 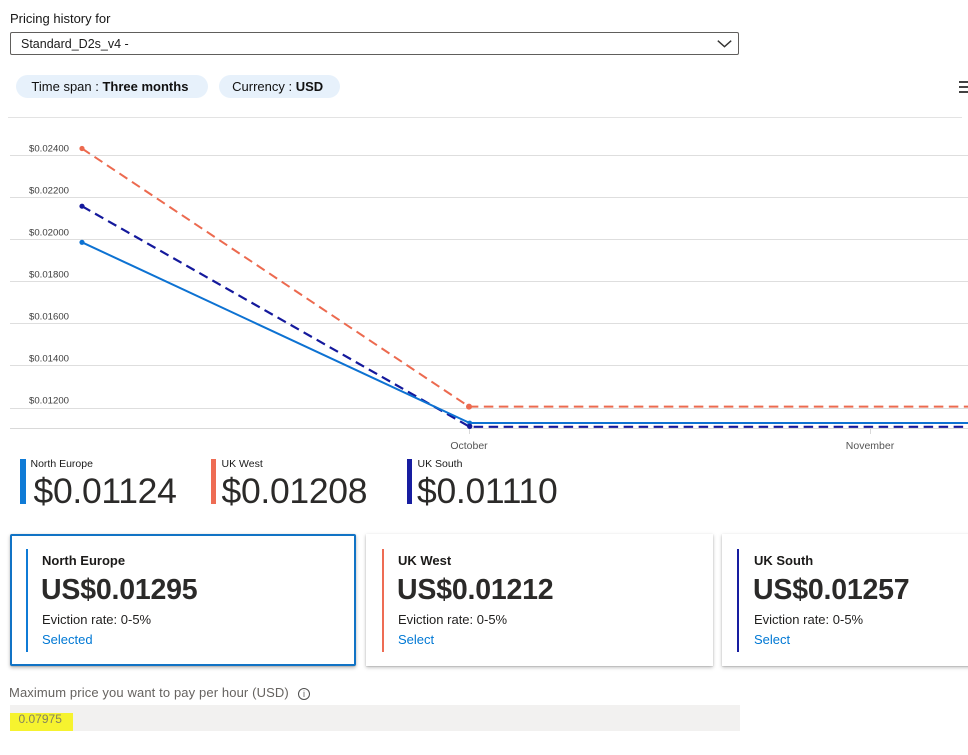 I want to click on svg-text: $0.01200, so click(x=49, y=401).